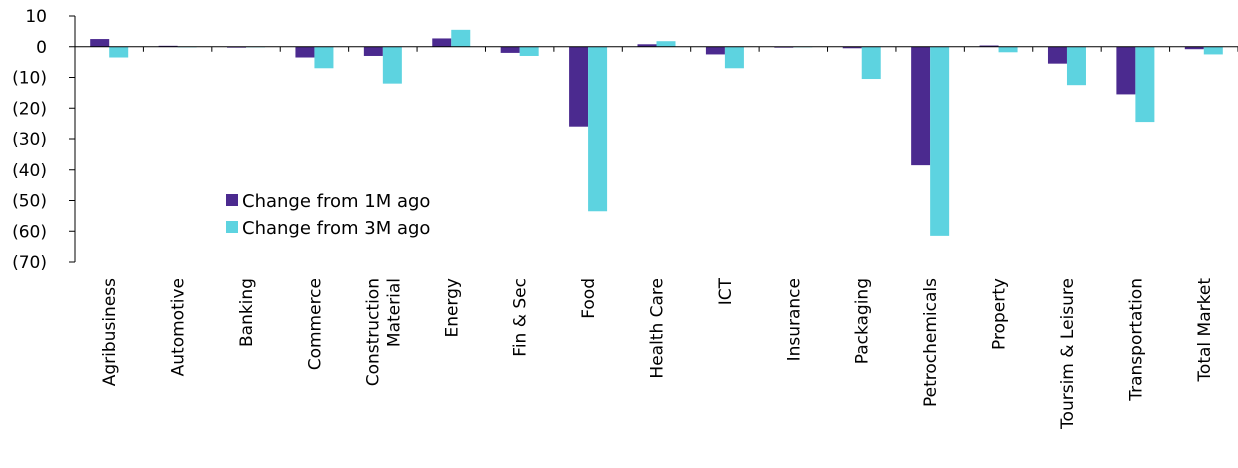 This screenshot has height=468, width=1238. What do you see at coordinates (394, 312) in the screenshot?
I see `x-category-label: Material` at bounding box center [394, 312].